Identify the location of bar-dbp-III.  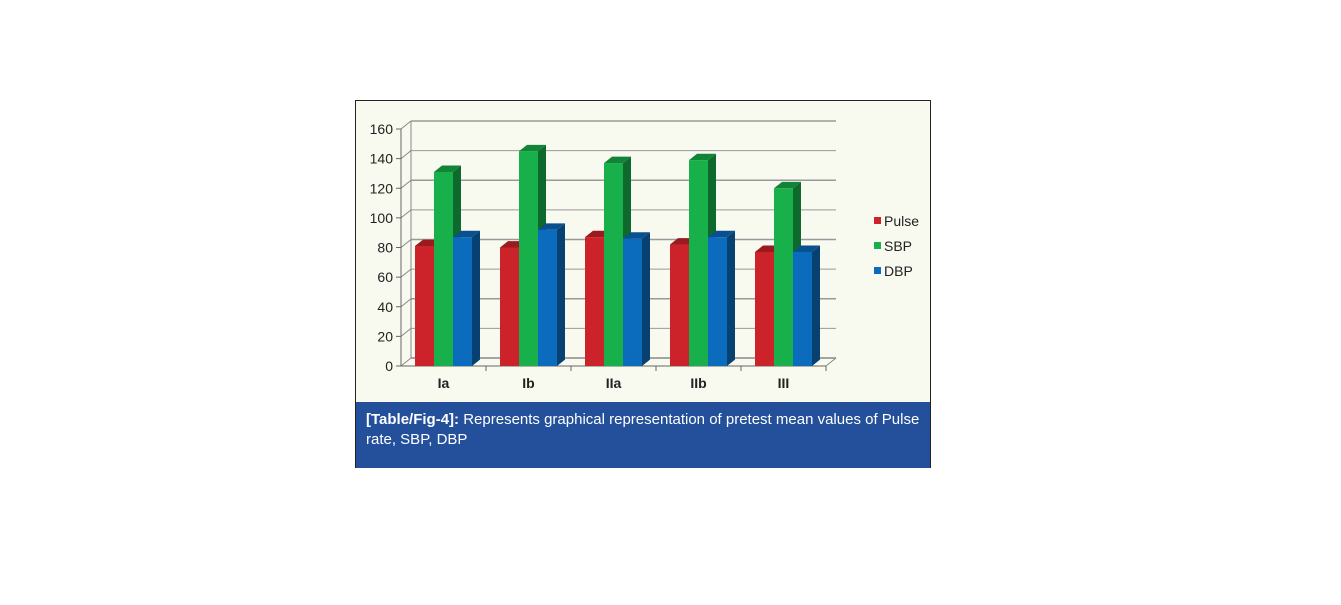
(806, 305).